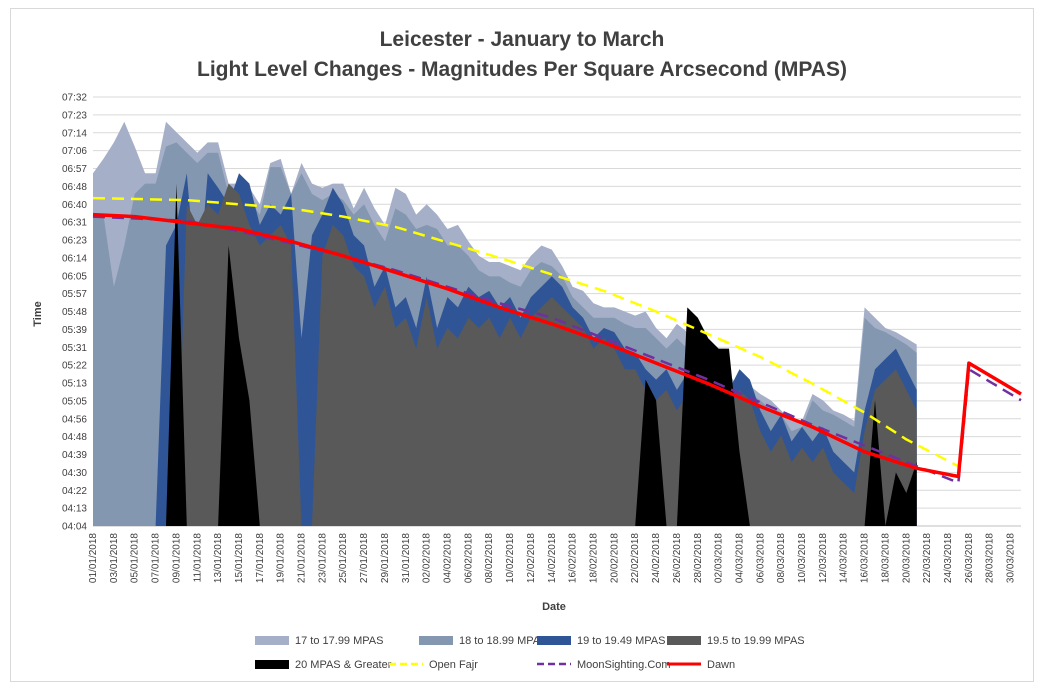 The image size is (1044, 692). I want to click on y-tick-label: 07:14, so click(74, 133).